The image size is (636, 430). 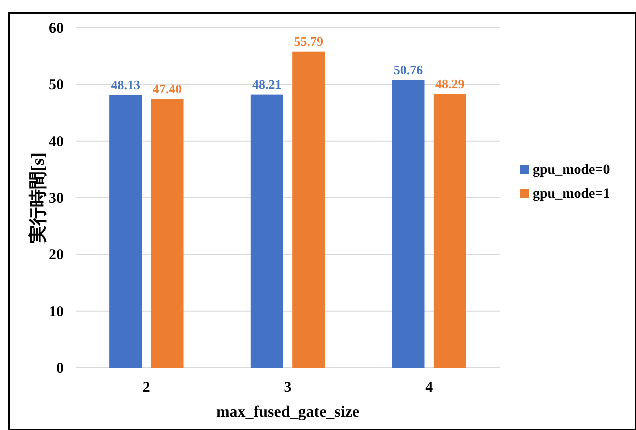 I want to click on y-tick-label: 60, so click(x=56, y=29).